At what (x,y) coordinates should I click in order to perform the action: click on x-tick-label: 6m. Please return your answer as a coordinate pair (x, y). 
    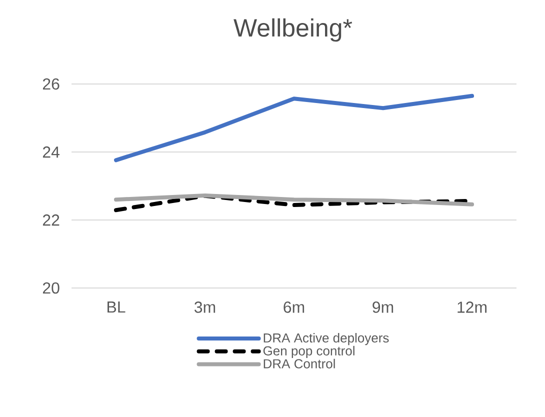
    Looking at the image, I should click on (294, 307).